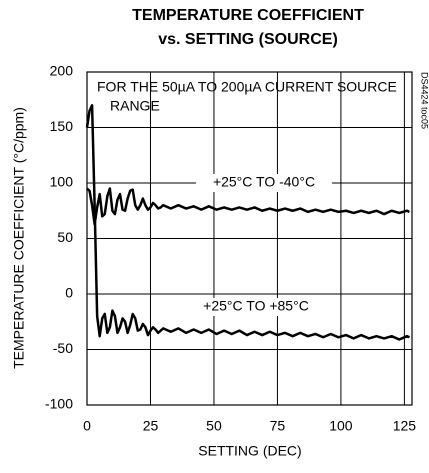 This screenshot has width=429, height=473. Describe the element at coordinates (62, 71) in the screenshot. I see `y-tick-label: 200` at that location.